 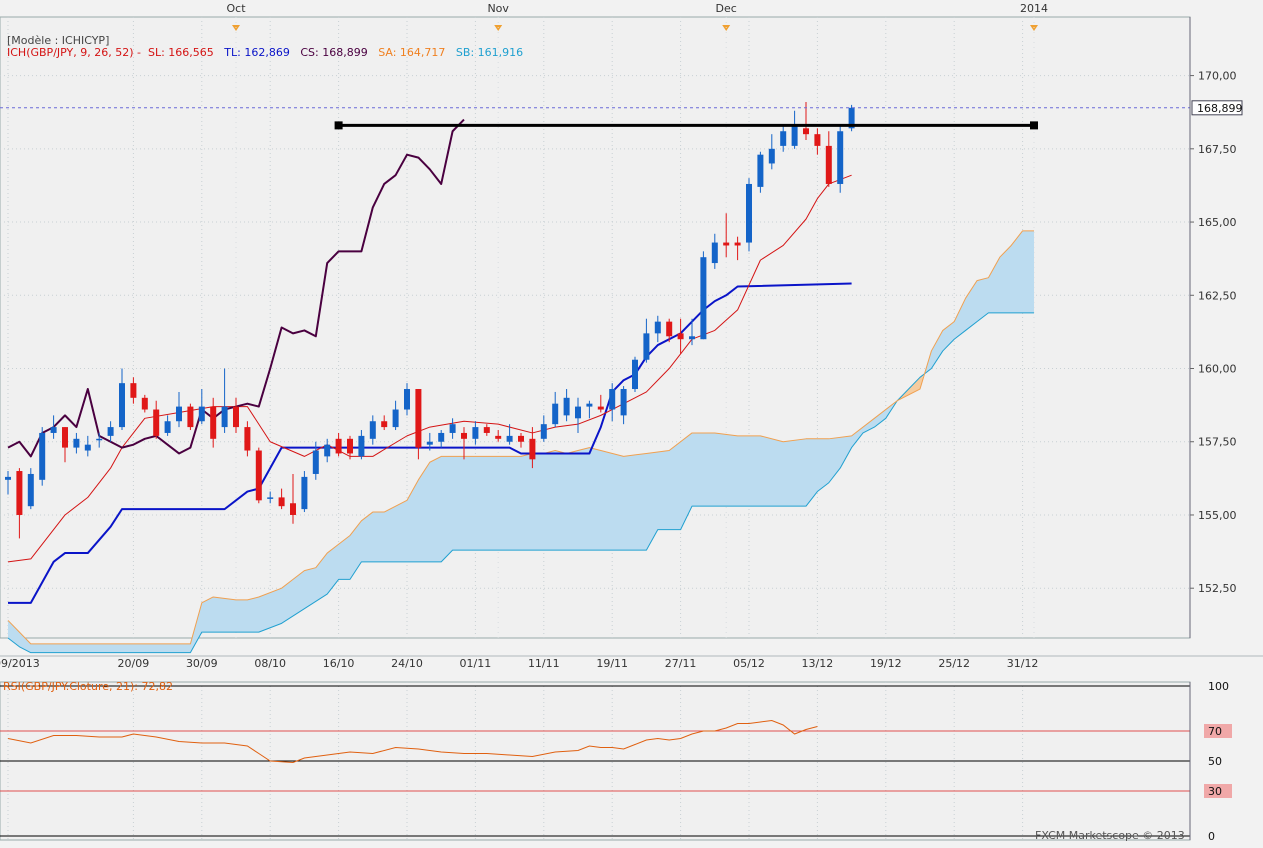 What do you see at coordinates (339, 663) in the screenshot?
I see `date-tick-label: 16/10` at bounding box center [339, 663].